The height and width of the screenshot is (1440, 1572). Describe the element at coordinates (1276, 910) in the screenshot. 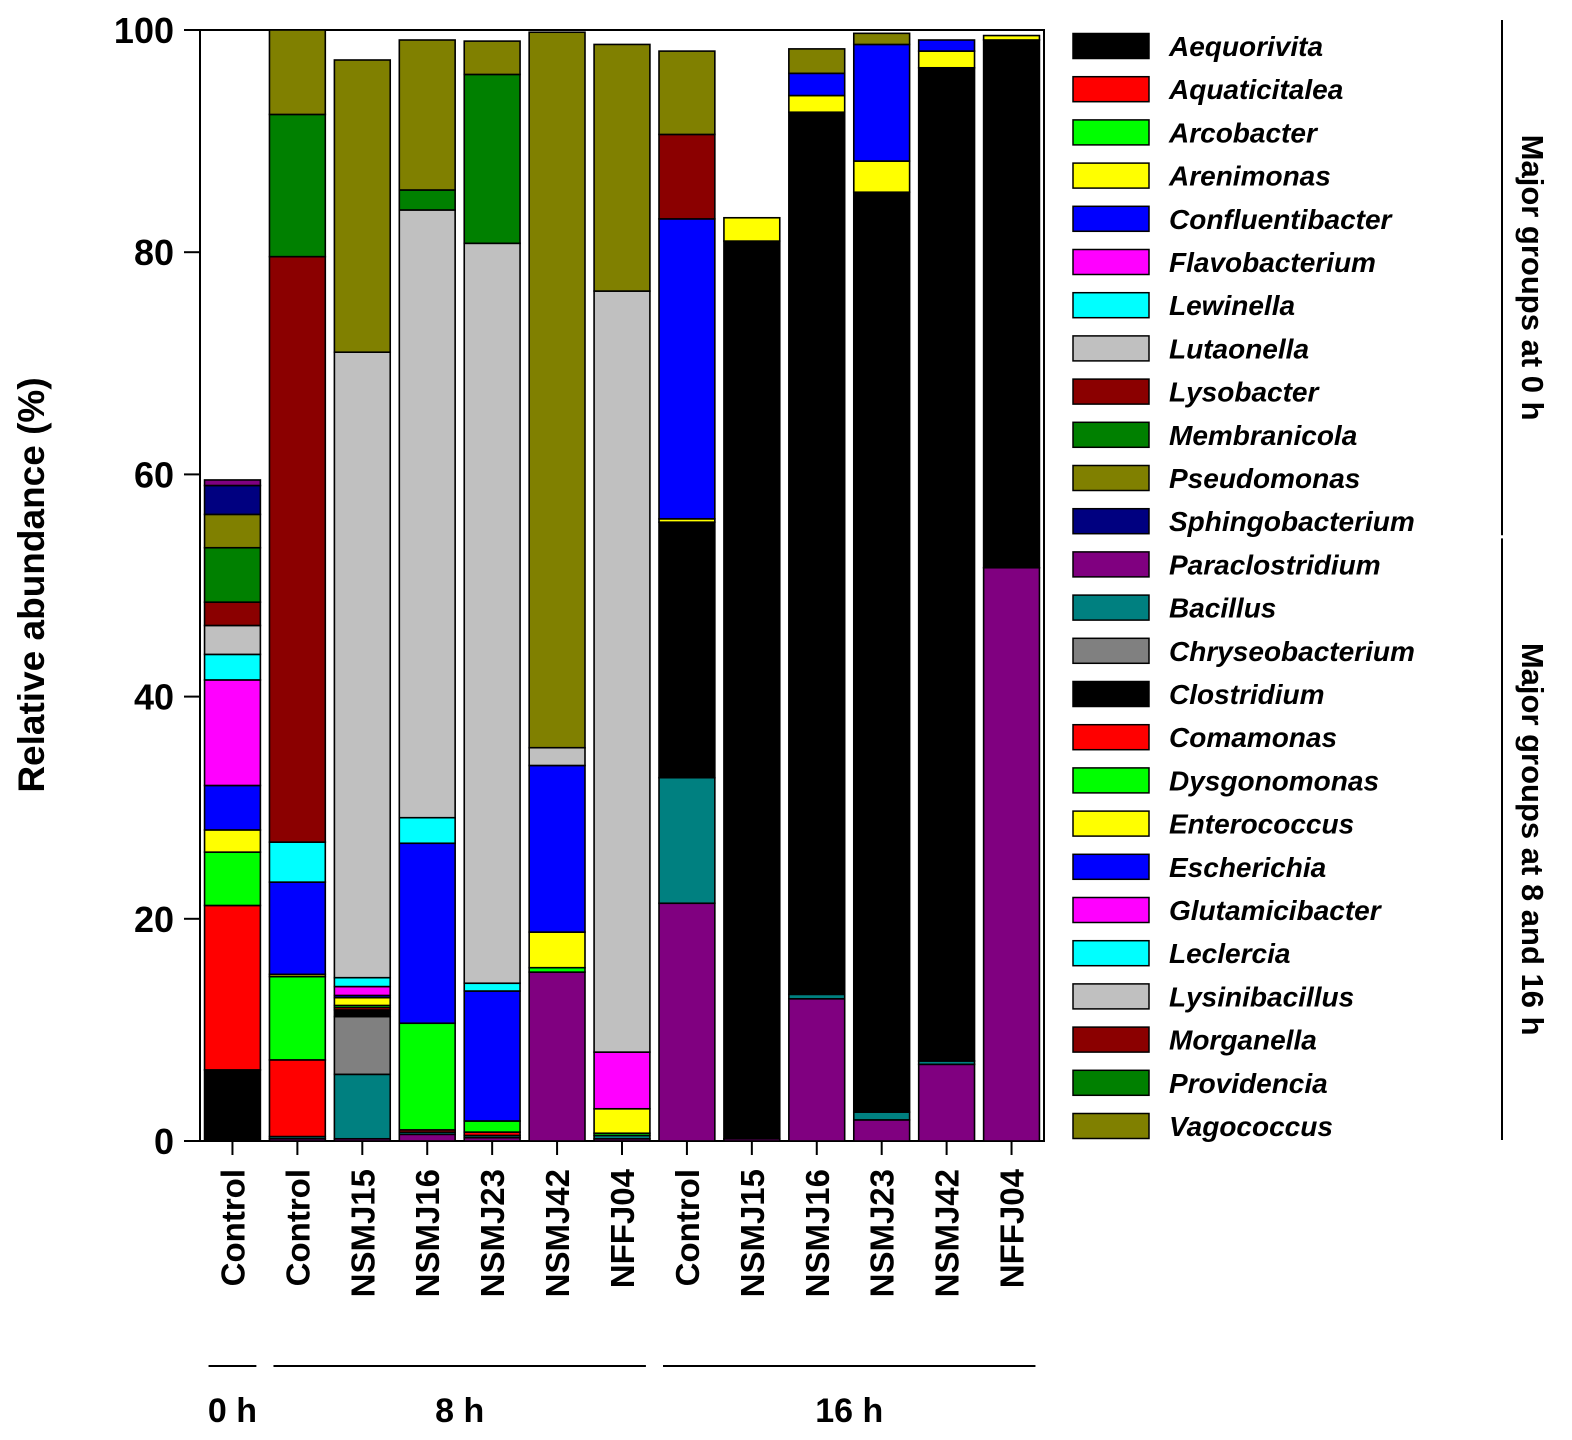

I see `legend-label: Glutamicibacter` at that location.